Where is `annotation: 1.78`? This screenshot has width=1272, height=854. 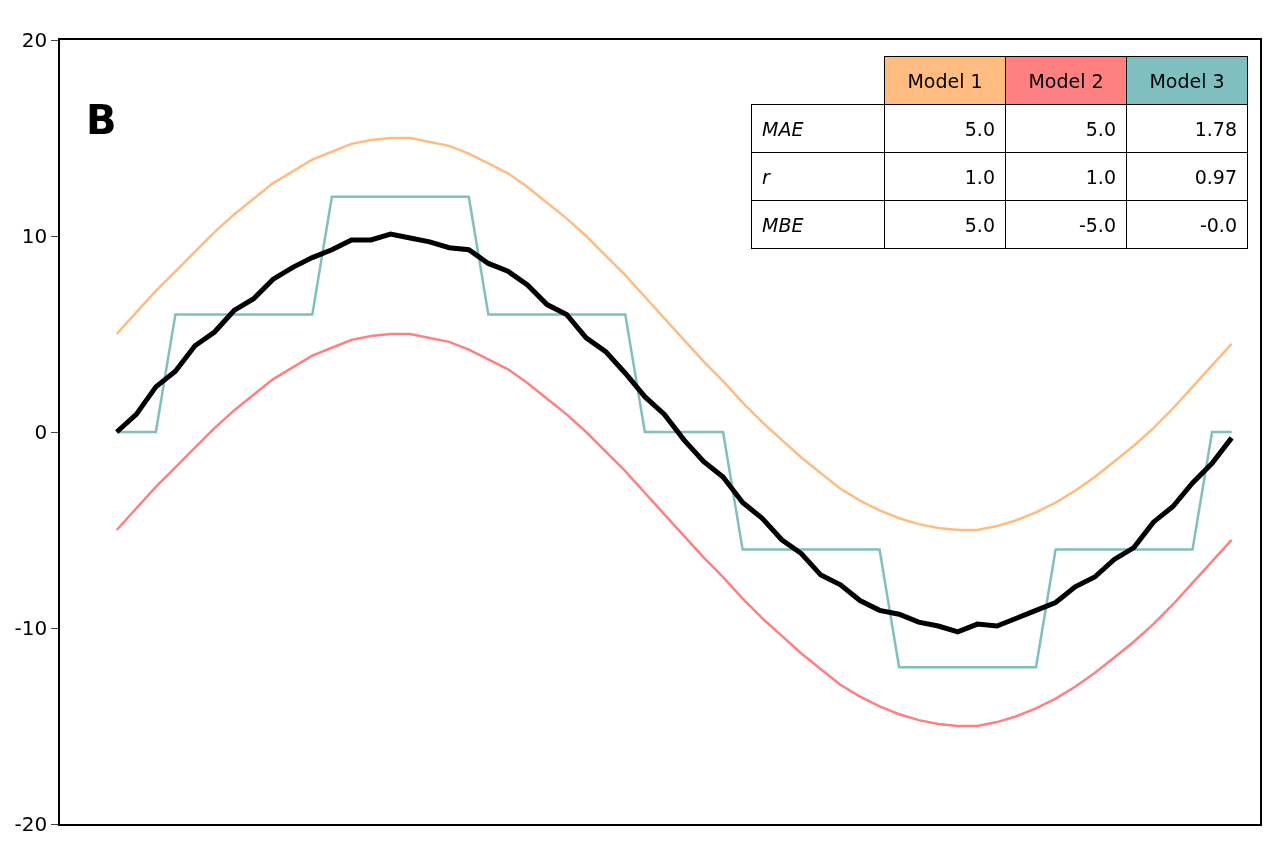
annotation: 1.78 is located at coordinates (1187, 128).